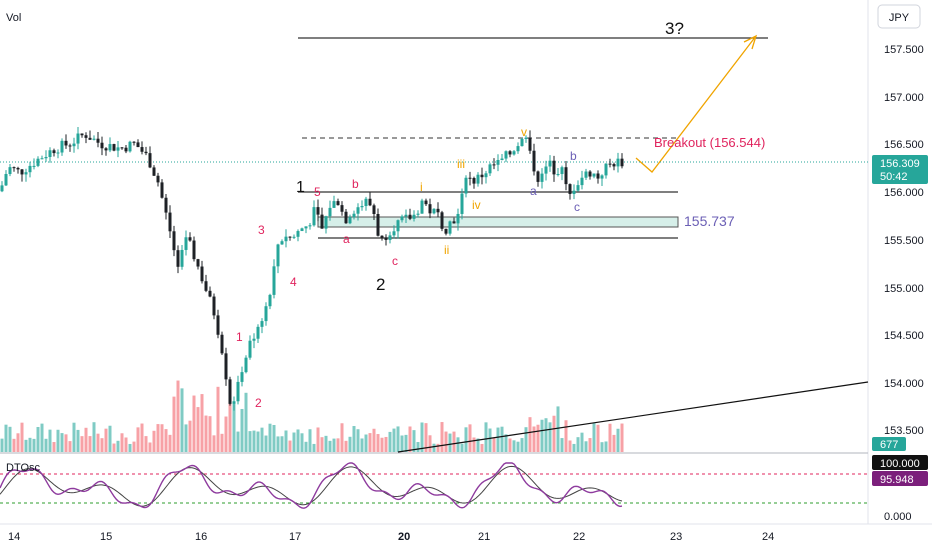  What do you see at coordinates (456, 492) in the screenshot?
I see `oscillator-pane: DTOsc 0.000` at bounding box center [456, 492].